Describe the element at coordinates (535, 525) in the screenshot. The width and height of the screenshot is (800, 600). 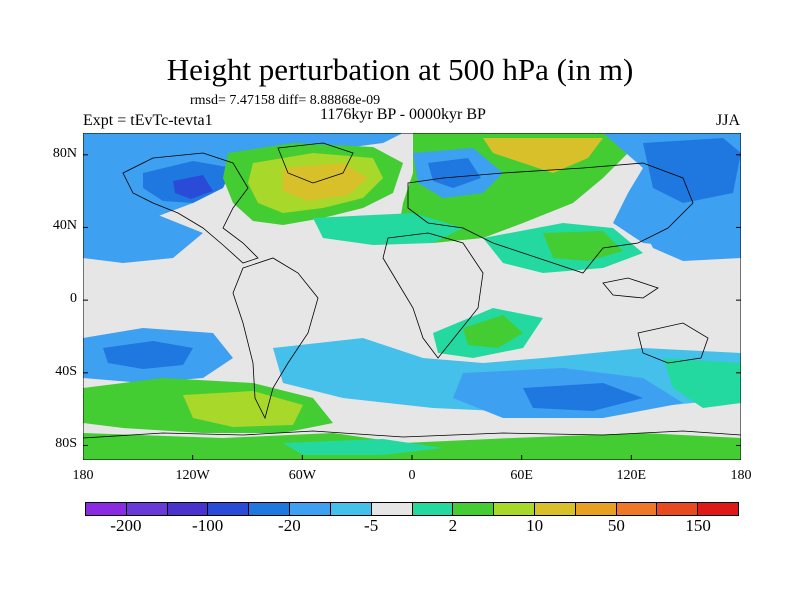
I see `colorbar-label: 10` at that location.